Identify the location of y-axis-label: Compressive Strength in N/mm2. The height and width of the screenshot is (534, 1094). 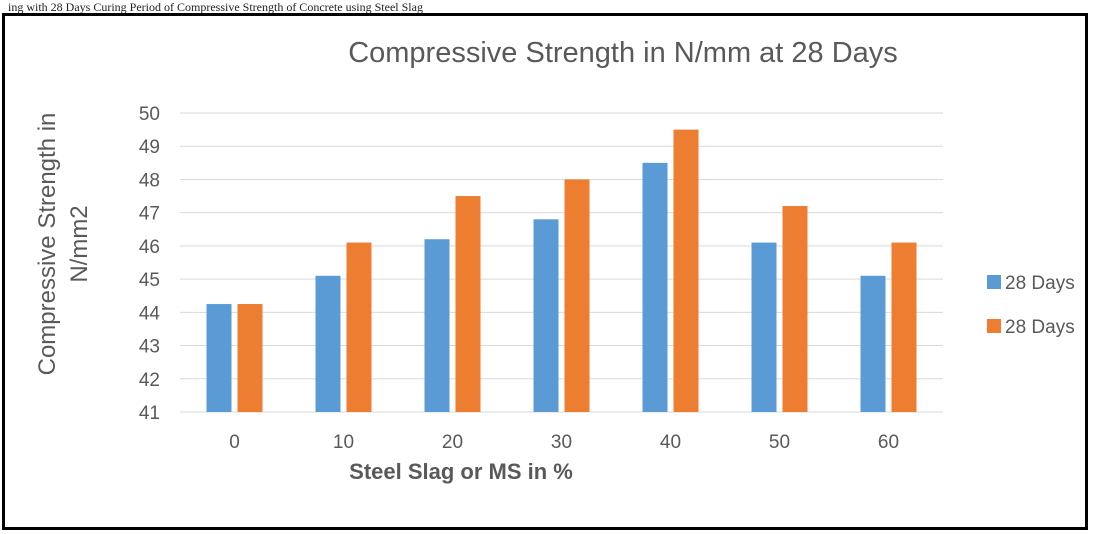
(63, 244).